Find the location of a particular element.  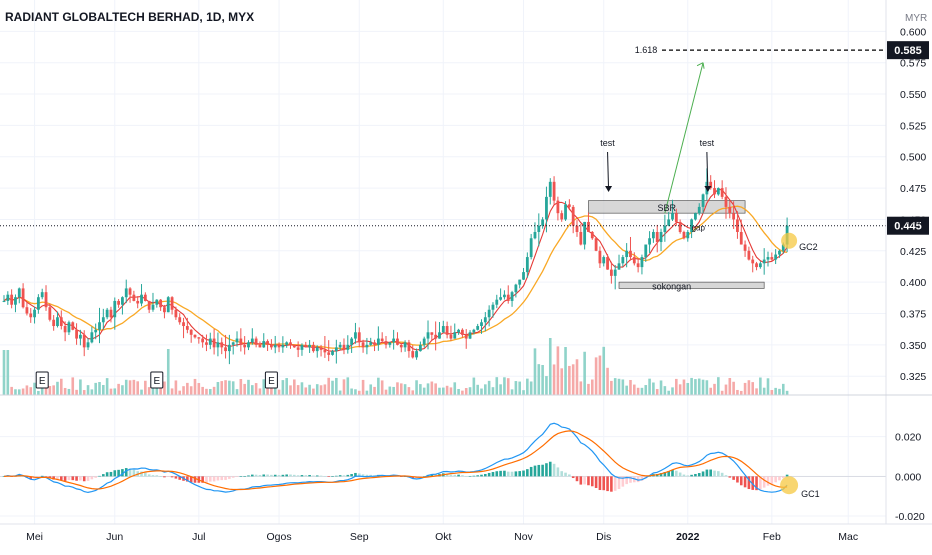

time-tick-label: Mac is located at coordinates (848, 537).